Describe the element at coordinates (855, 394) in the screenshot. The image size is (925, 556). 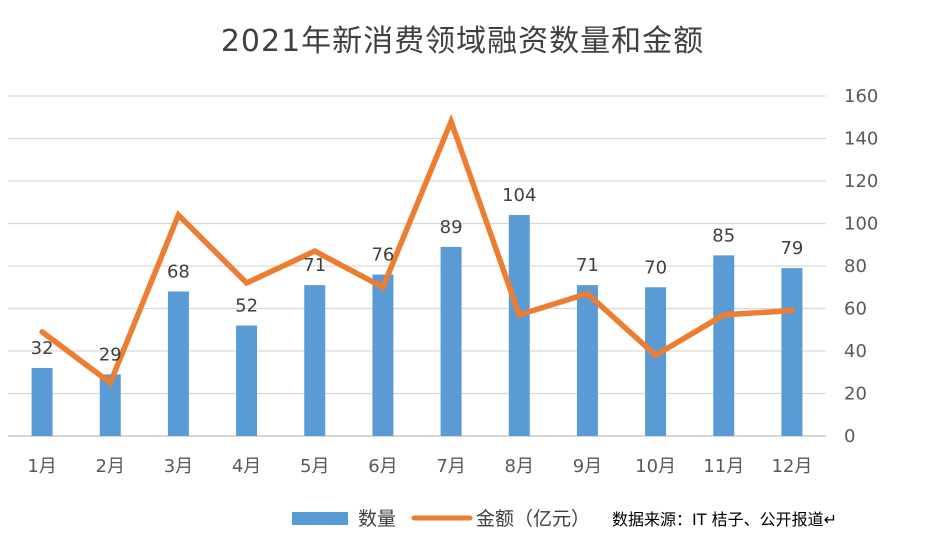
I see `y-tick-label: 20` at that location.